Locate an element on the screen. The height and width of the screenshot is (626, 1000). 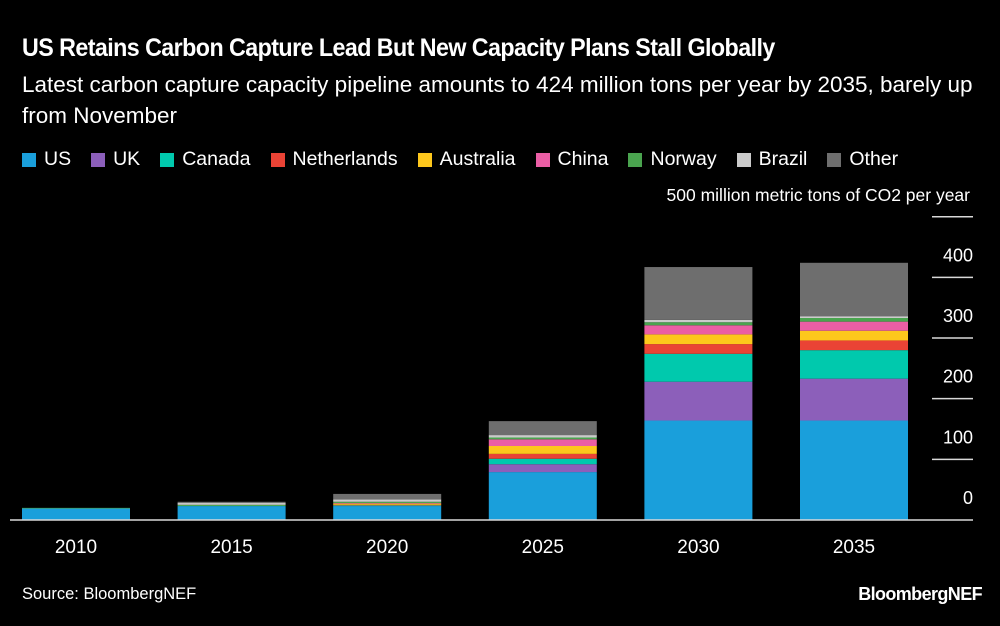
x-tick-label-2015: 2015 is located at coordinates (231, 547).